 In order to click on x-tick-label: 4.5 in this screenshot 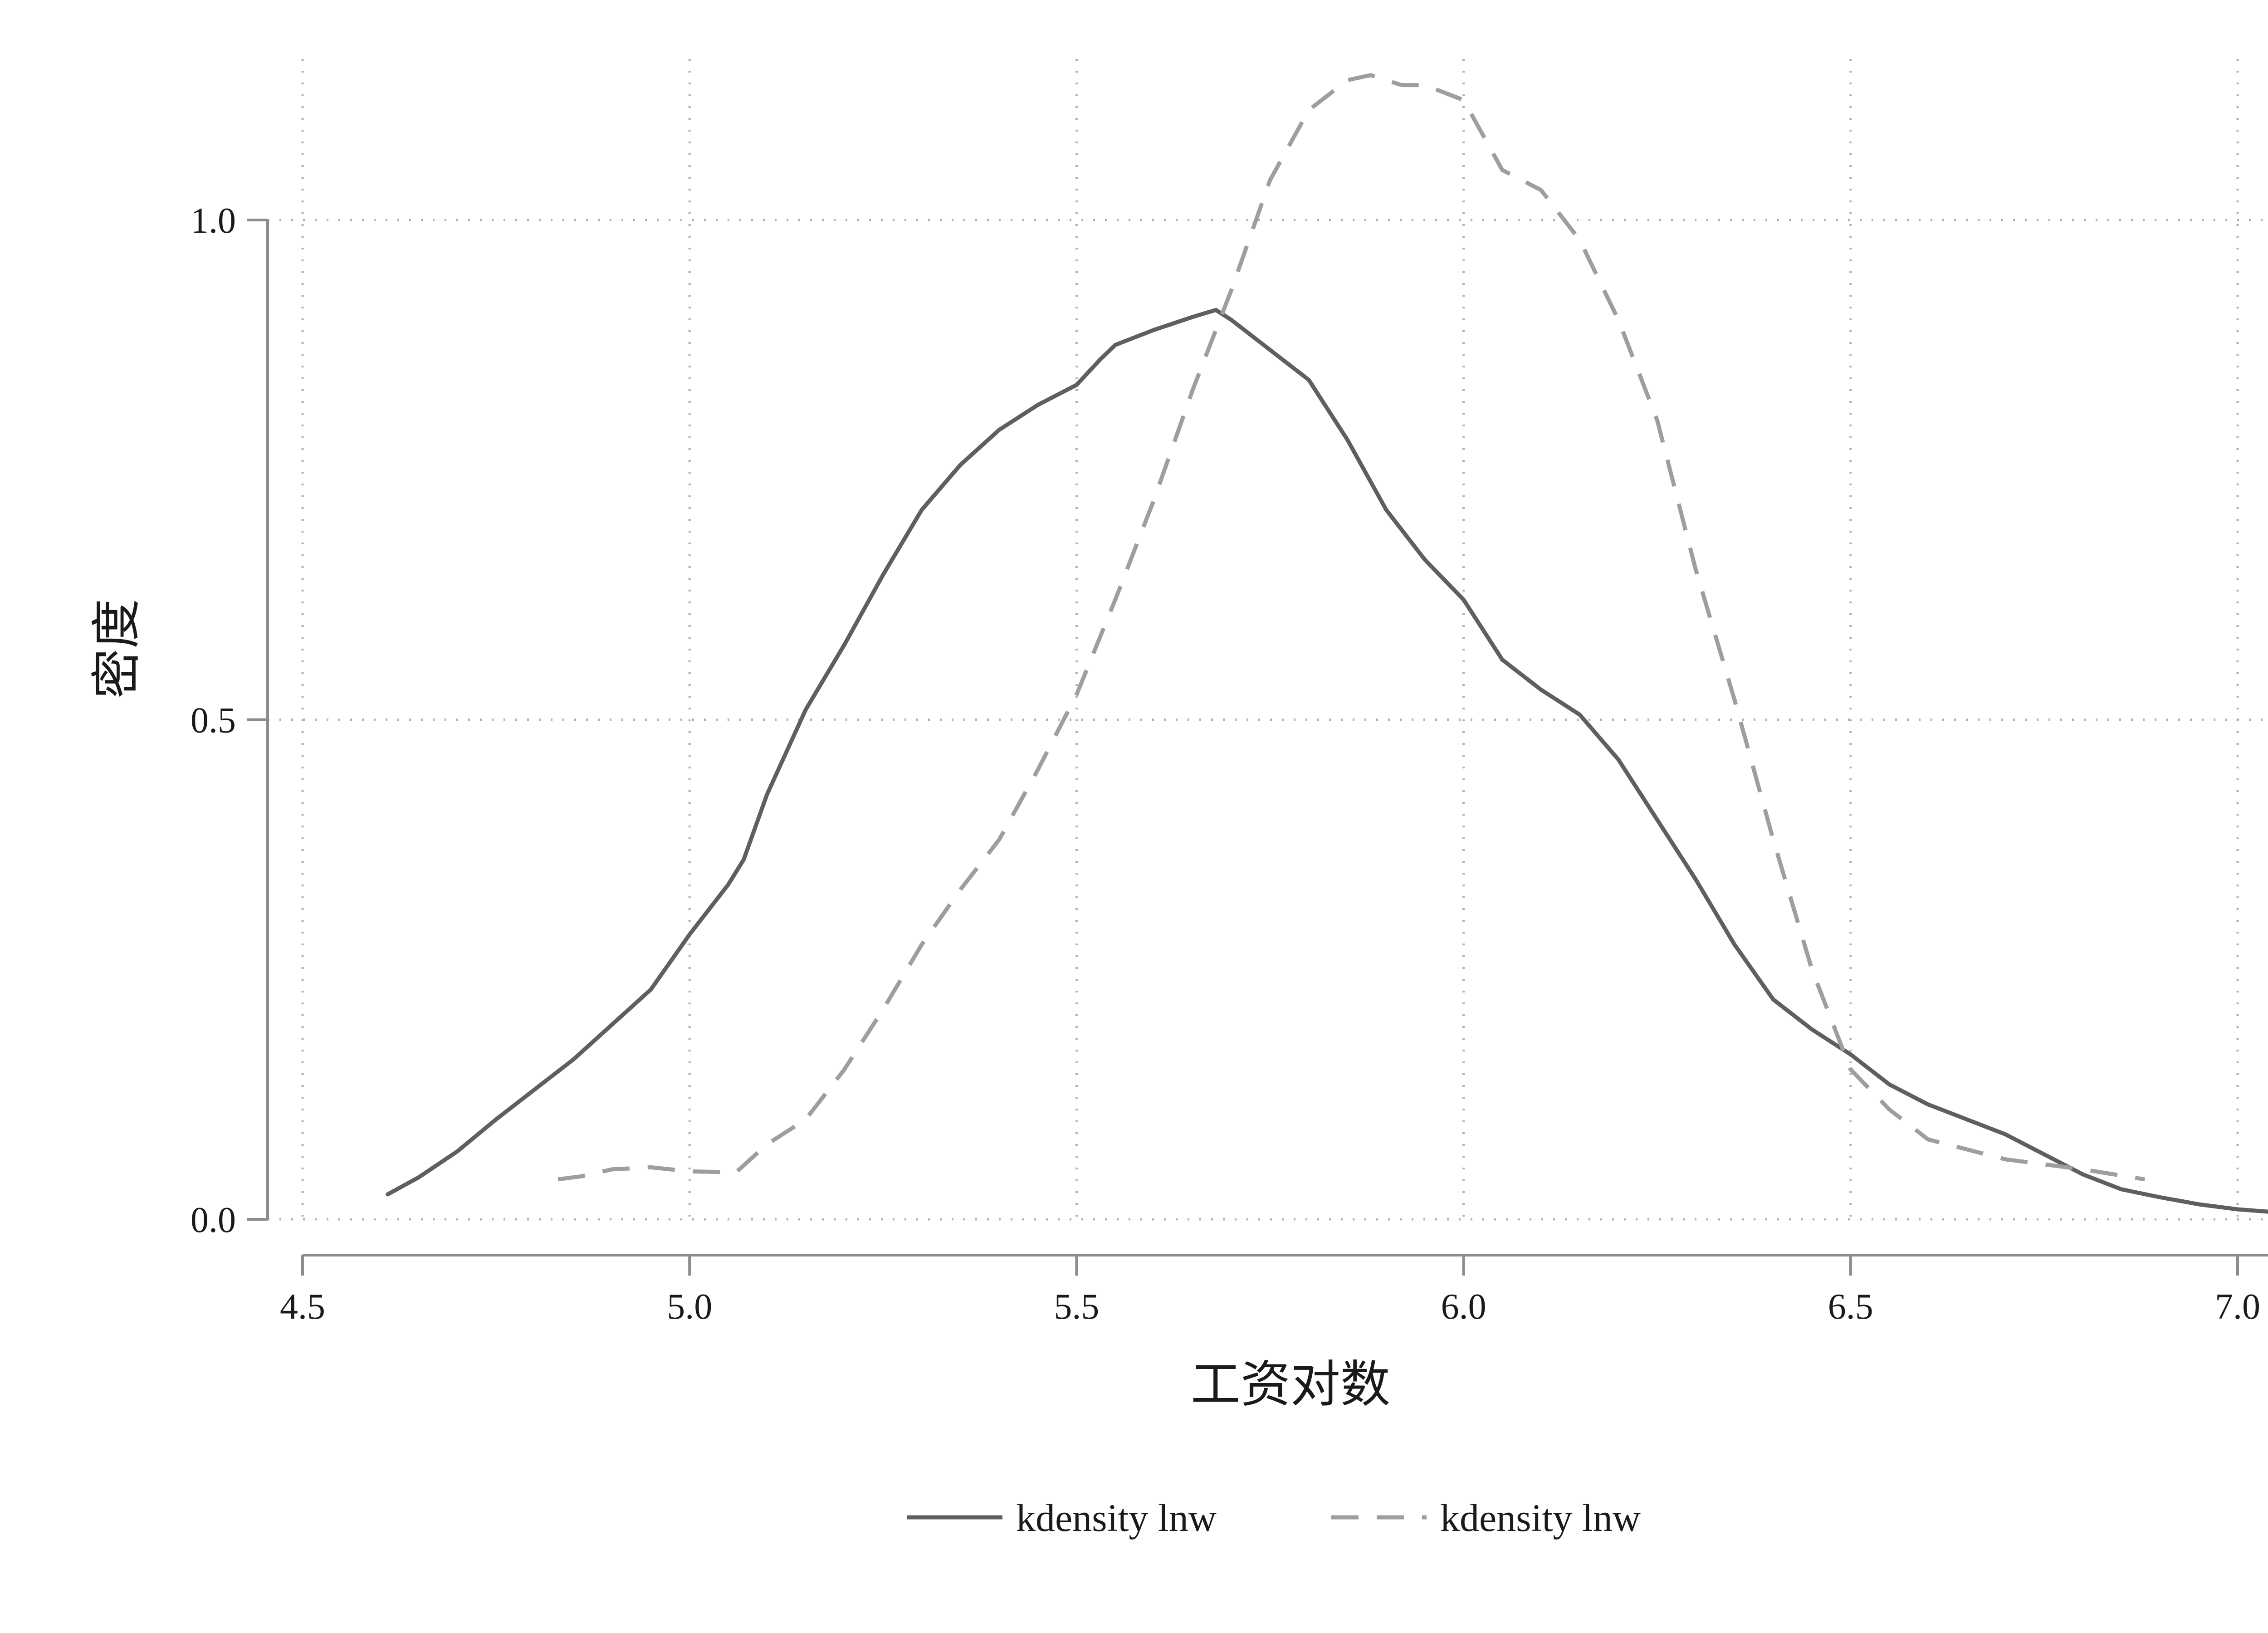, I will do `click(303, 1307)`.